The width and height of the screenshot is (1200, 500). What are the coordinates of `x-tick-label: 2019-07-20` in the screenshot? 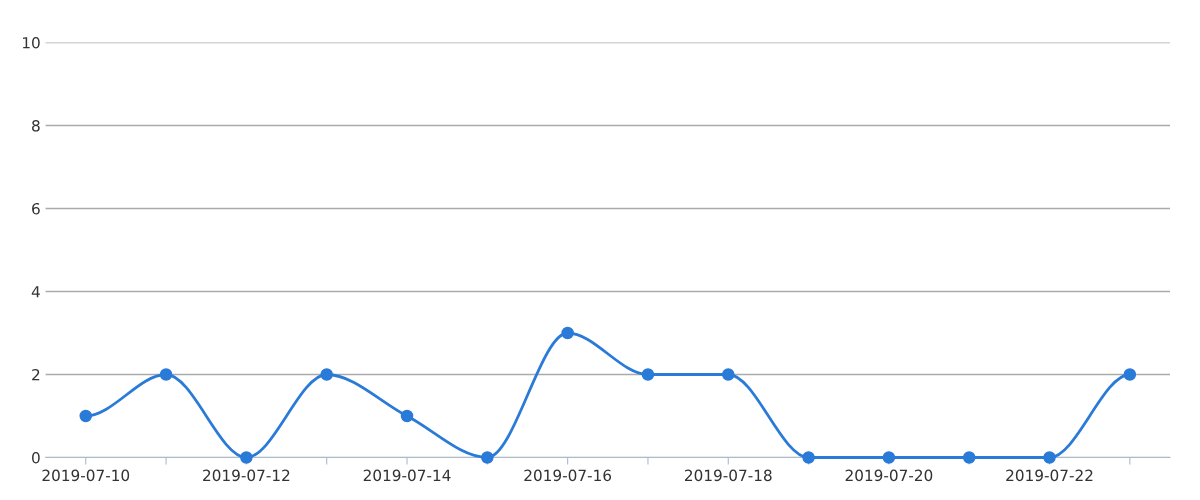 It's located at (889, 475).